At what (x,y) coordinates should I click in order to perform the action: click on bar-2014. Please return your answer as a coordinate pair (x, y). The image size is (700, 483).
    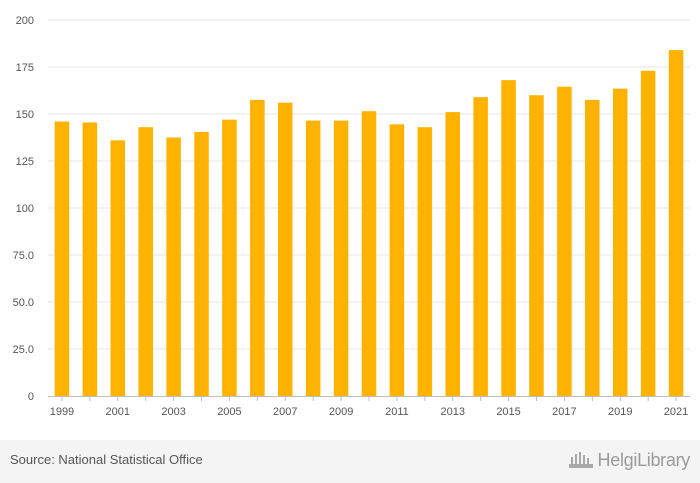
    Looking at the image, I should click on (480, 246).